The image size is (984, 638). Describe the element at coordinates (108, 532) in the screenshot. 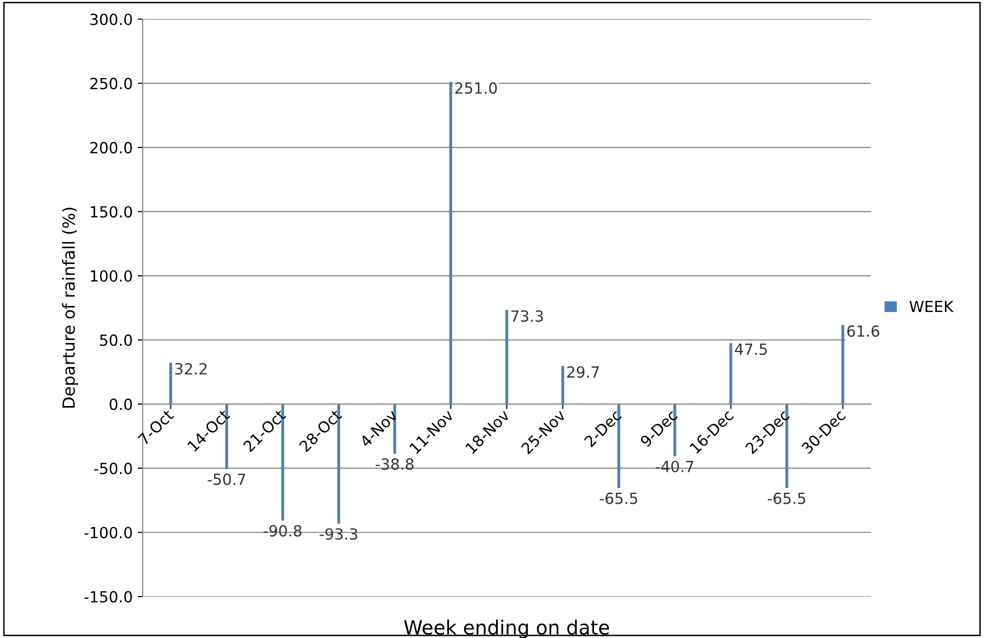

I see `y-tick-label: -100.0` at that location.